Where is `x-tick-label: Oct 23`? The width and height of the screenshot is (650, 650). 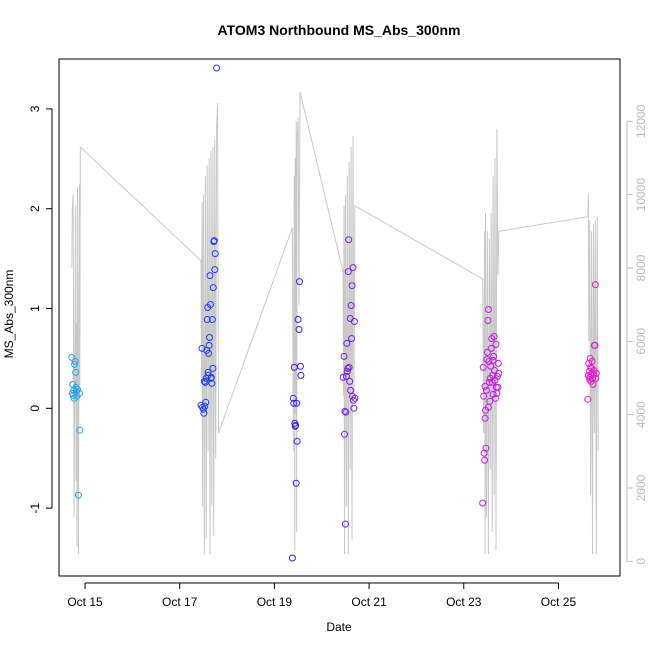
x-tick-label: Oct 23 is located at coordinates (464, 602).